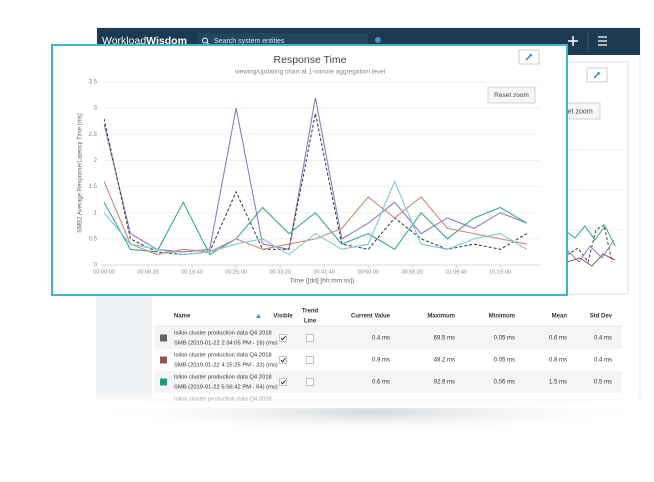  Describe the element at coordinates (504, 383) in the screenshot. I see `cell-value: 0.06 ms` at that location.